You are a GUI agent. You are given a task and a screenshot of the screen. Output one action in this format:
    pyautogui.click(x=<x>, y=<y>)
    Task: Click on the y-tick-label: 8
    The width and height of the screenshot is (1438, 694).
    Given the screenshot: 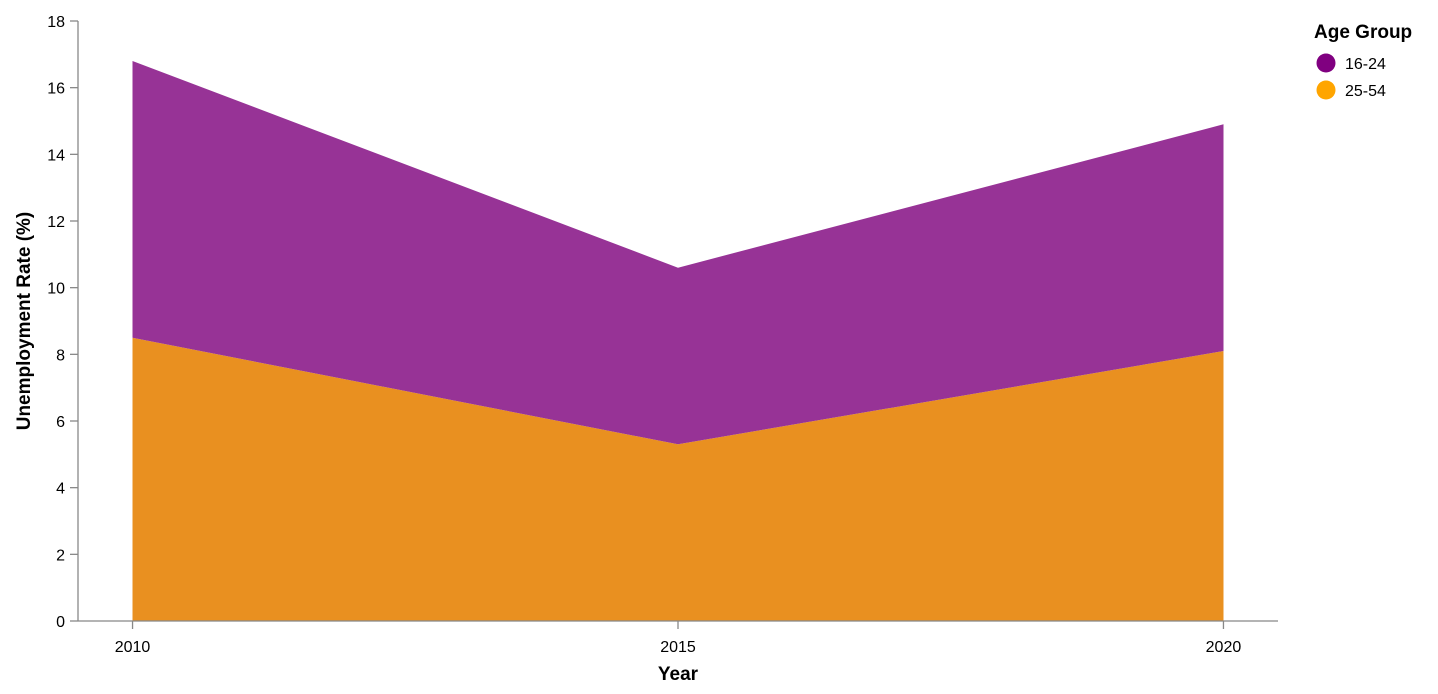 What is the action you would take?
    pyautogui.click(x=60, y=355)
    